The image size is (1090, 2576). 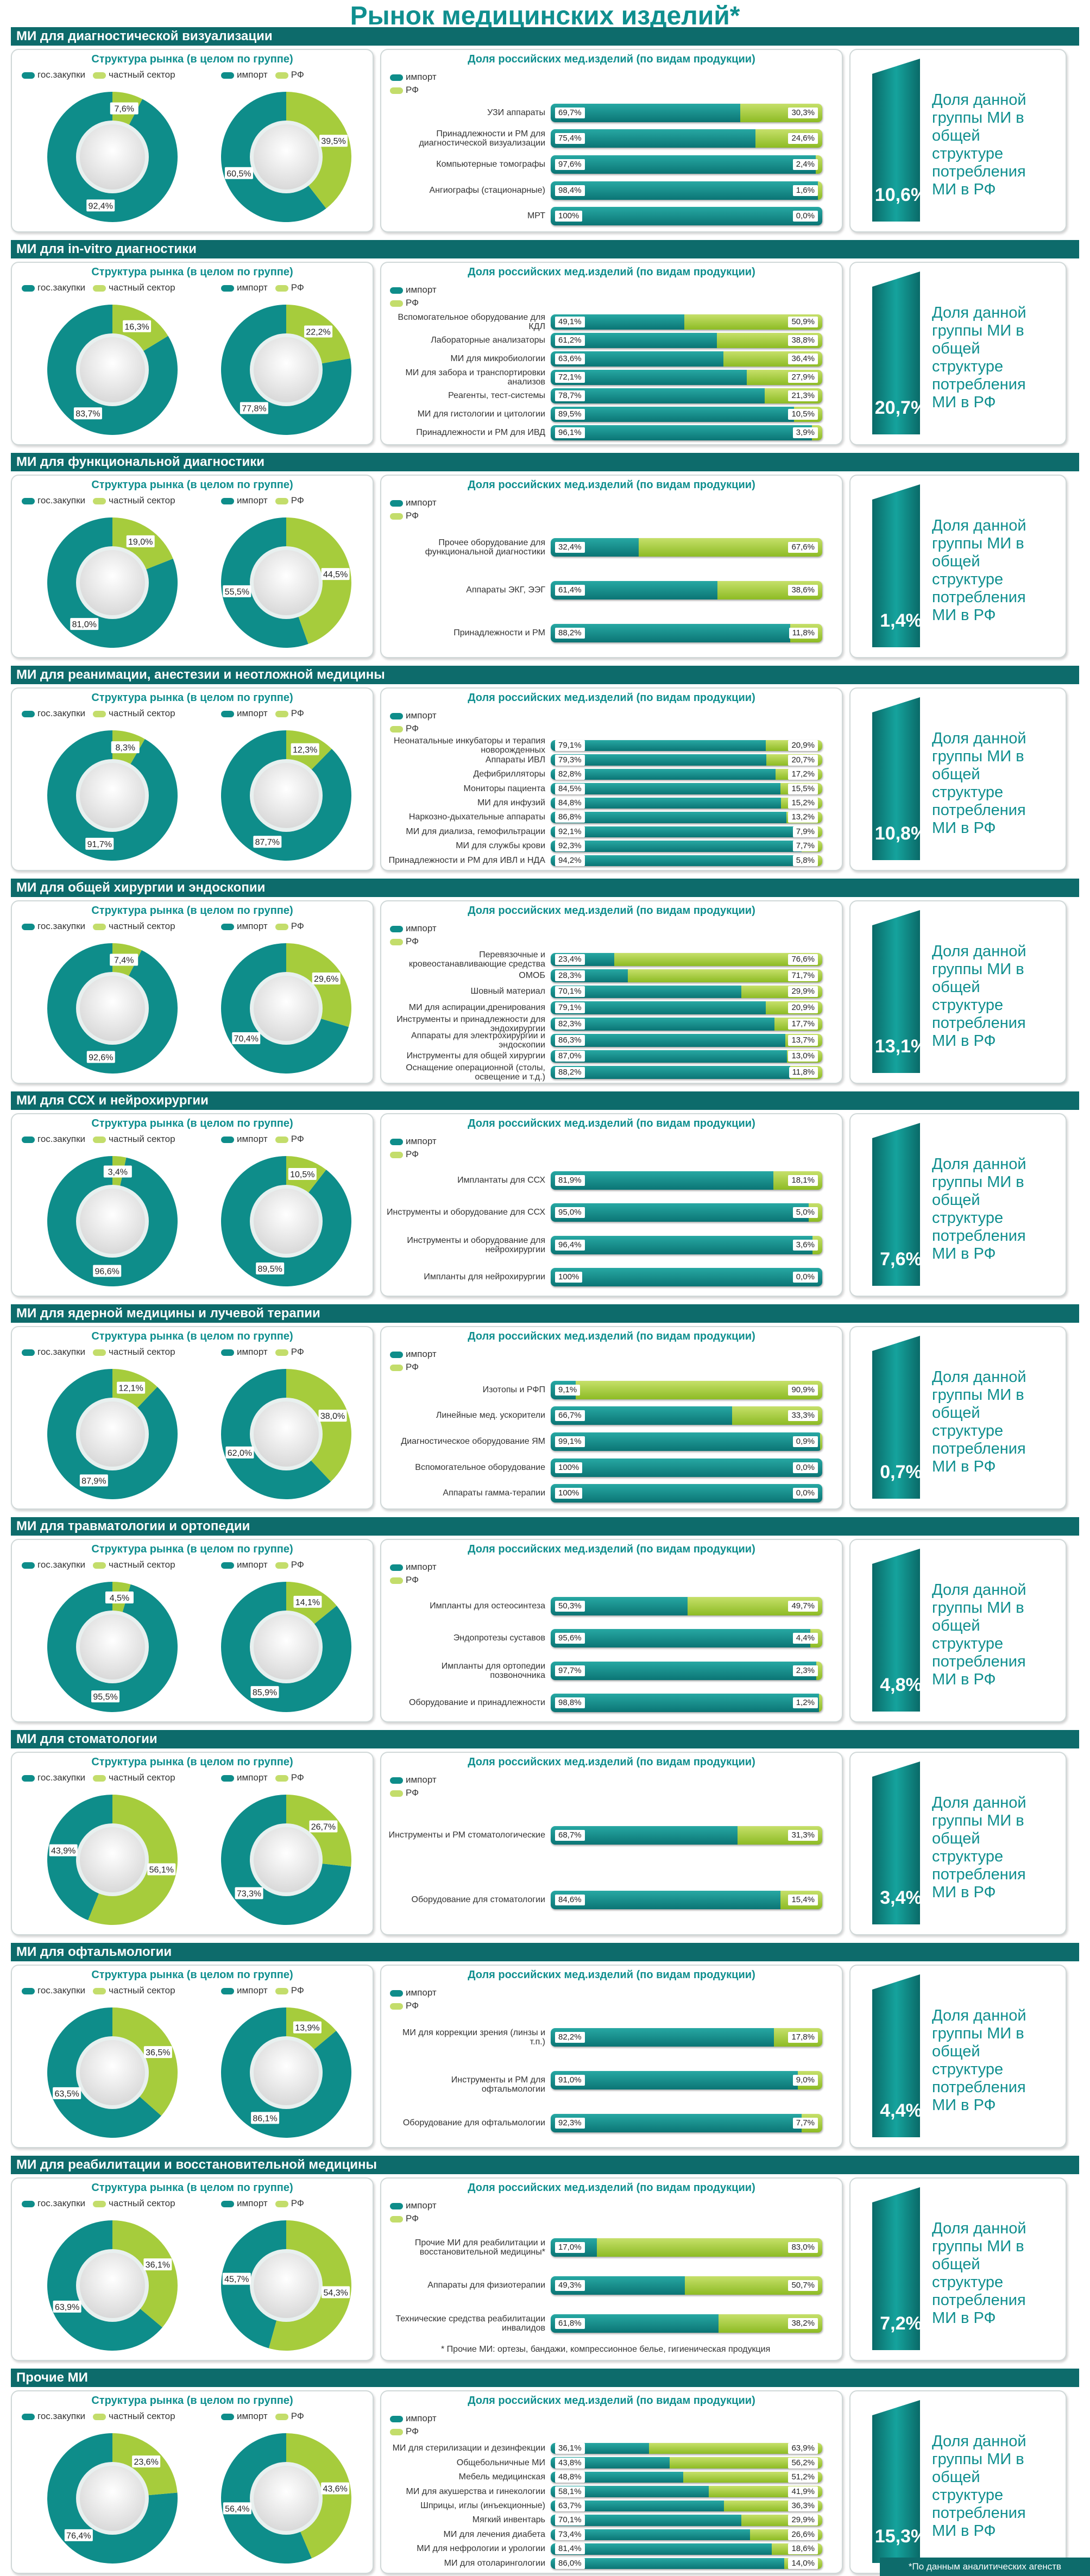 What do you see at coordinates (192, 272) in the screenshot?
I see `structure-card-title: Структура рынка (в целом по группе)` at bounding box center [192, 272].